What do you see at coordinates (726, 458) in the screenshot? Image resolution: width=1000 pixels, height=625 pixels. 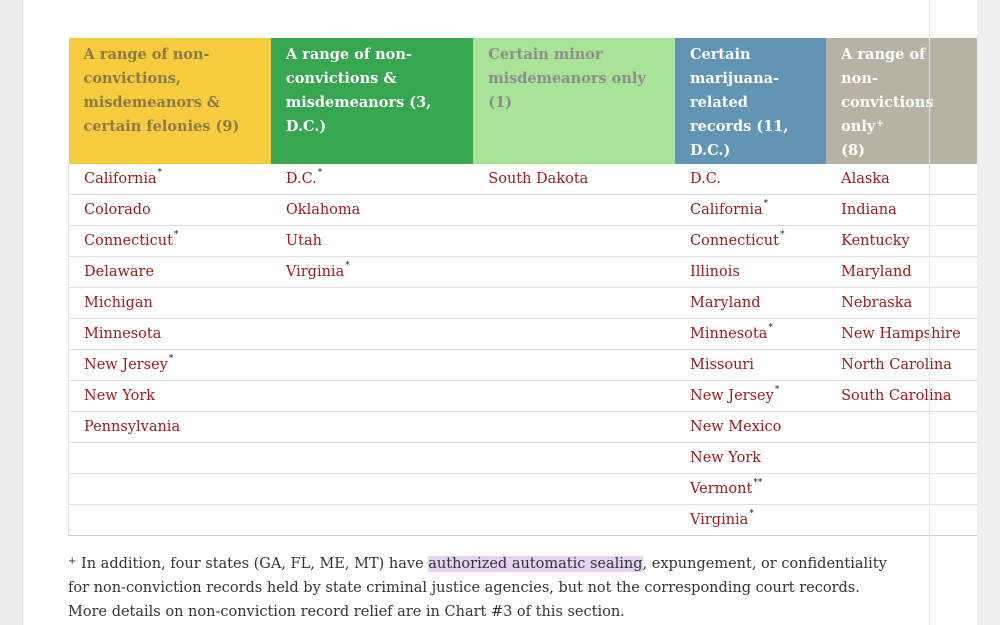 I see `state-name: New York` at bounding box center [726, 458].